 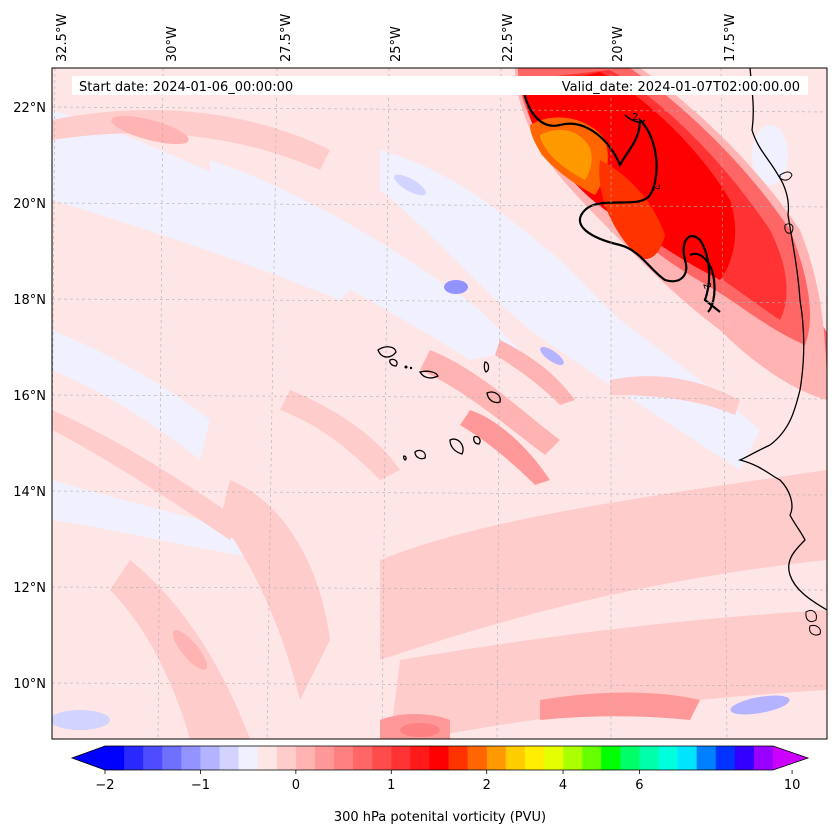 I want to click on colorbar-extend-low, so click(x=88, y=758).